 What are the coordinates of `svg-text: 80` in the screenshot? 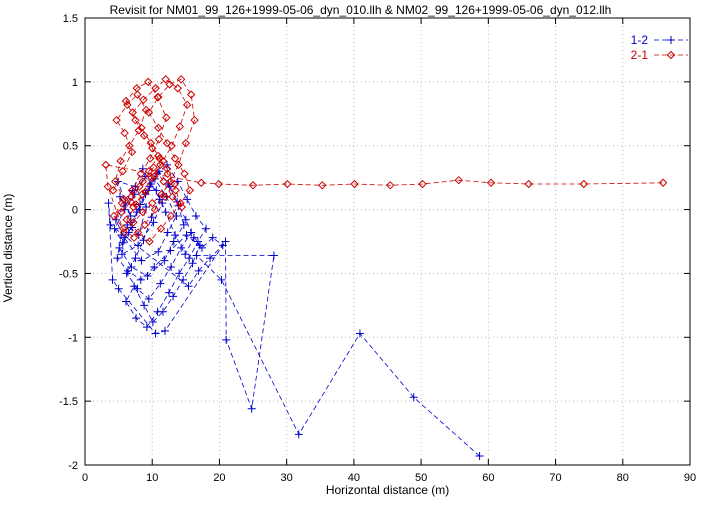 It's located at (623, 478).